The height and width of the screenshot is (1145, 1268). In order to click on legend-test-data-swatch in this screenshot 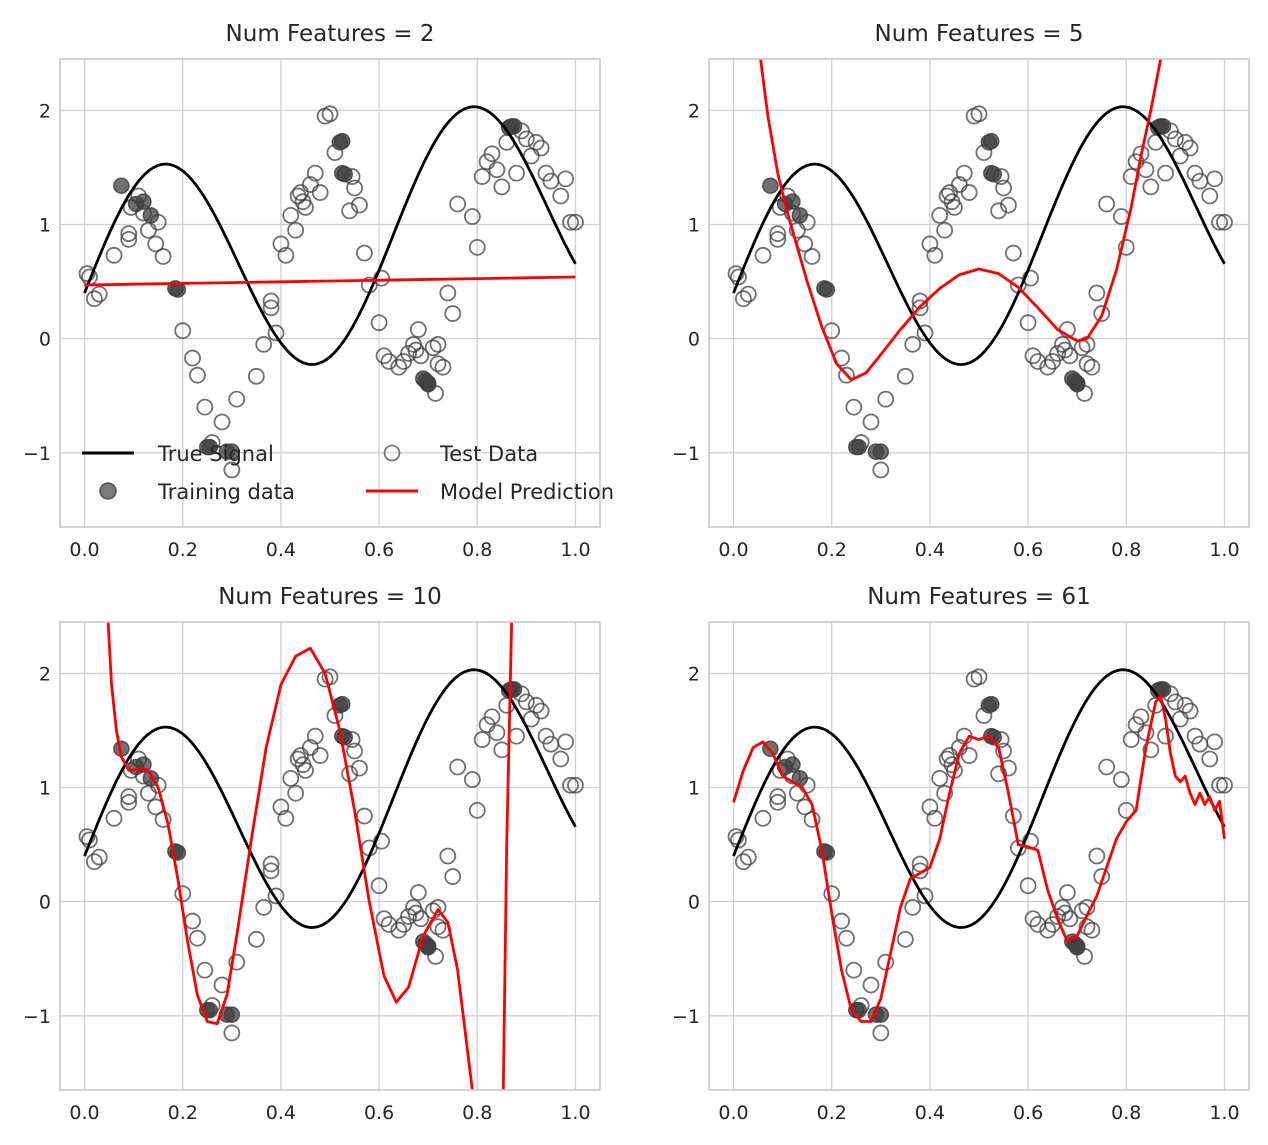, I will do `click(392, 453)`.